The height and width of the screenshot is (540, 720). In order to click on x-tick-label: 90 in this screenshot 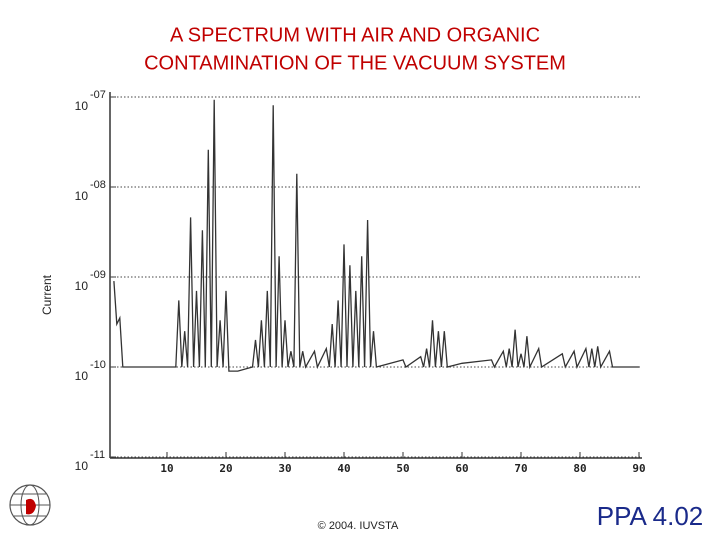, I will do `click(638, 468)`.